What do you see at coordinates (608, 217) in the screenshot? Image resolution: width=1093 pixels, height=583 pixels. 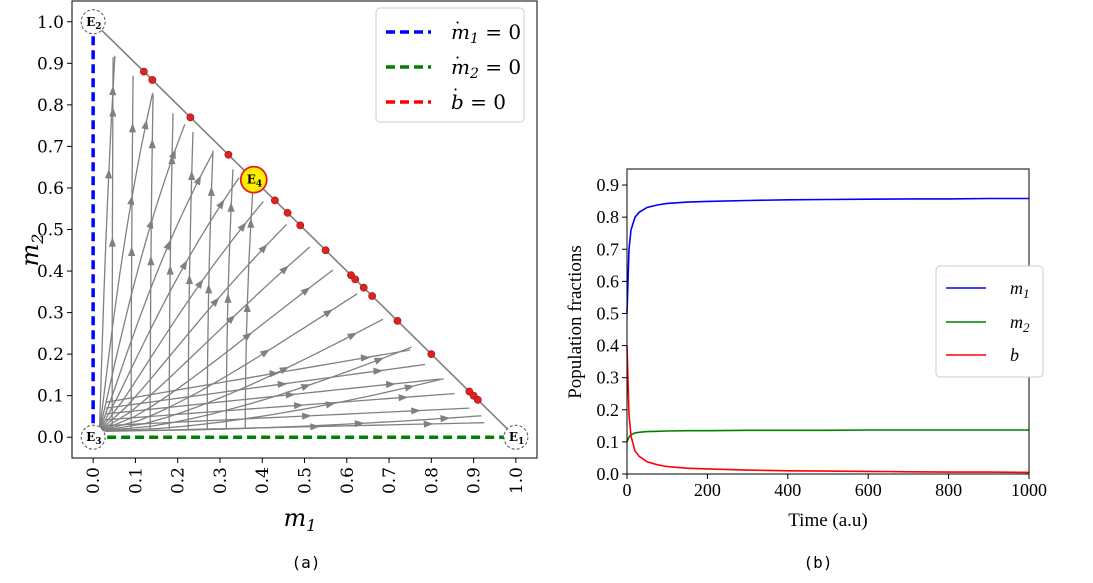 I see `y-tick-label: 0.8` at bounding box center [608, 217].